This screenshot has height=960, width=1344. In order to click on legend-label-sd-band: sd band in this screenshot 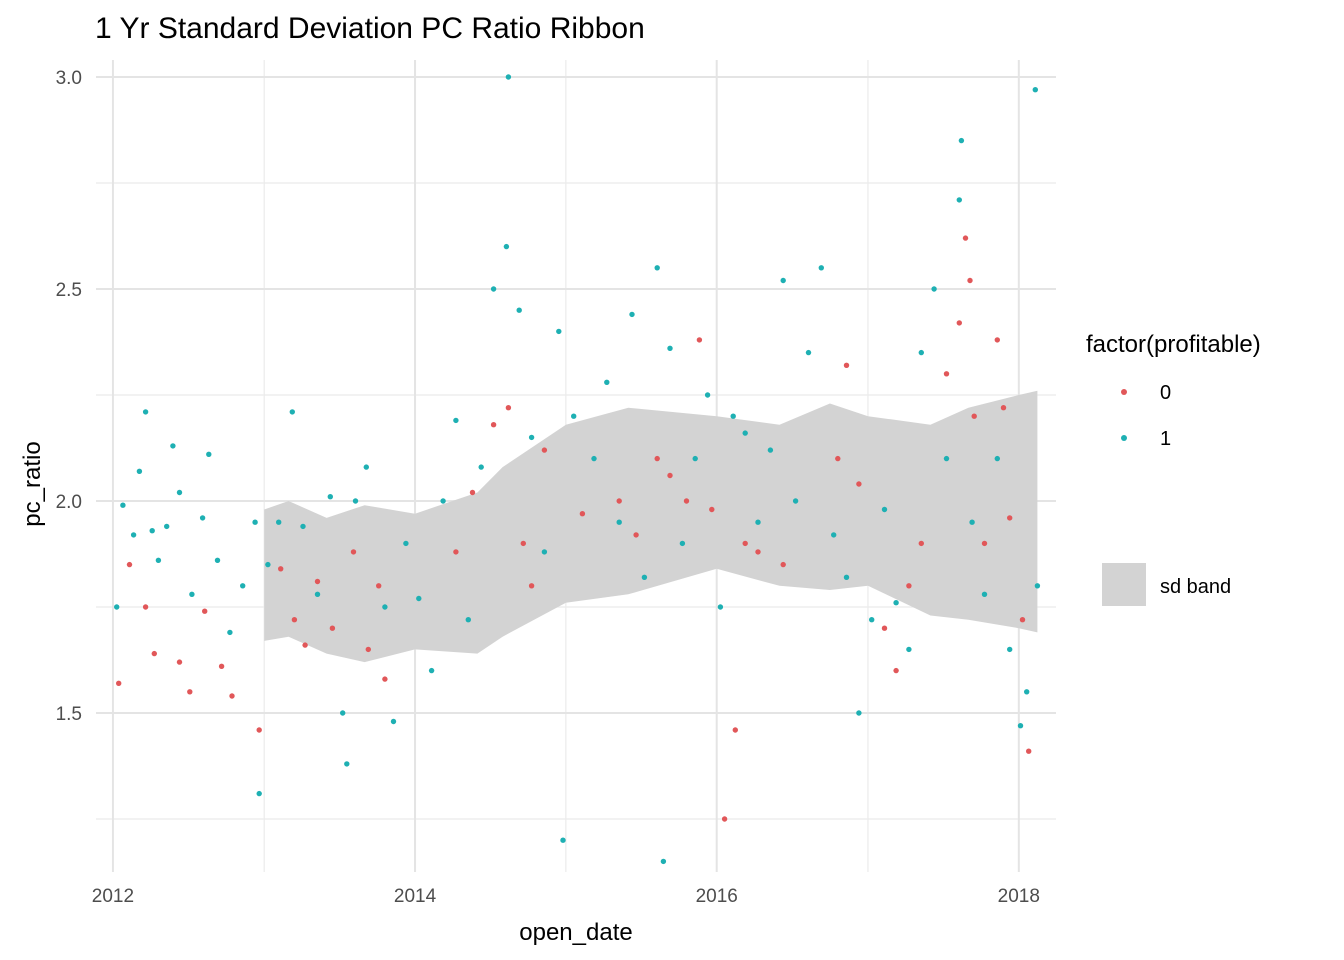, I will do `click(1195, 587)`.